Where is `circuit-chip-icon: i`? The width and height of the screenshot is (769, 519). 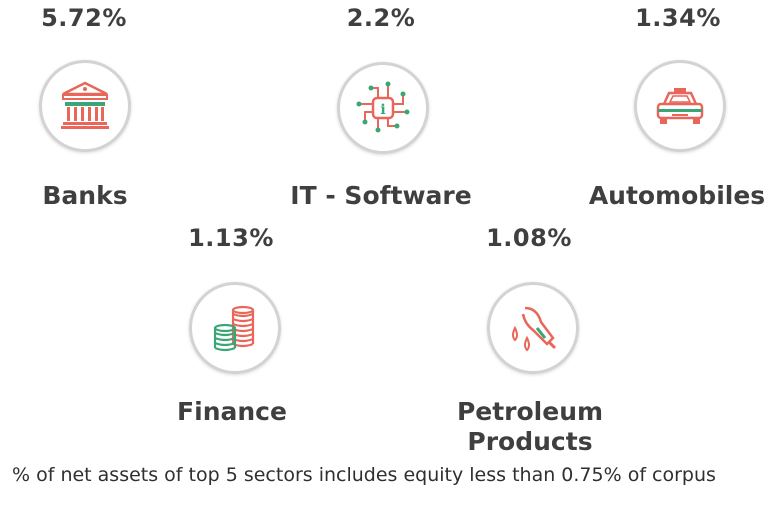
circuit-chip-icon: i is located at coordinates (383, 107).